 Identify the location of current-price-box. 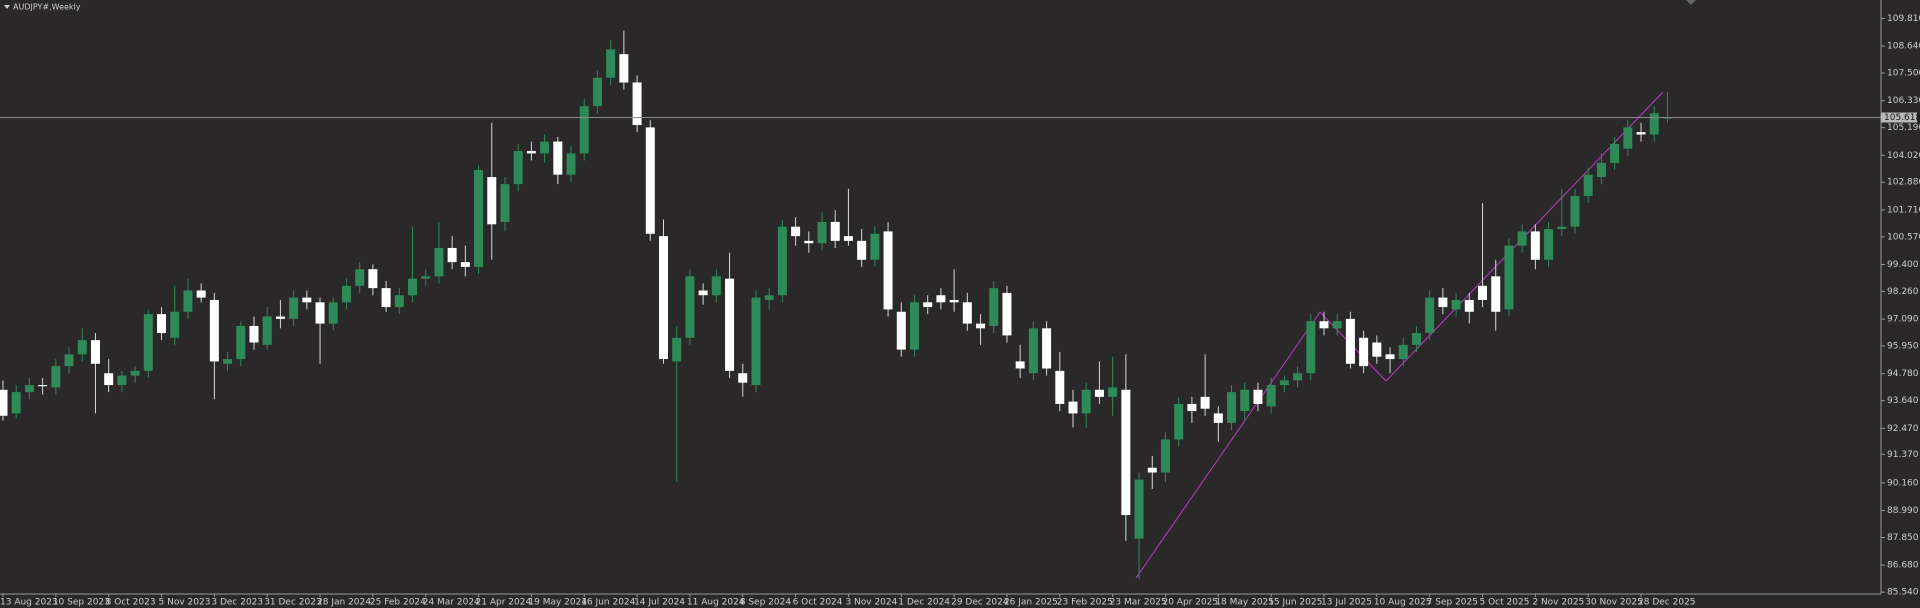
(1899, 117).